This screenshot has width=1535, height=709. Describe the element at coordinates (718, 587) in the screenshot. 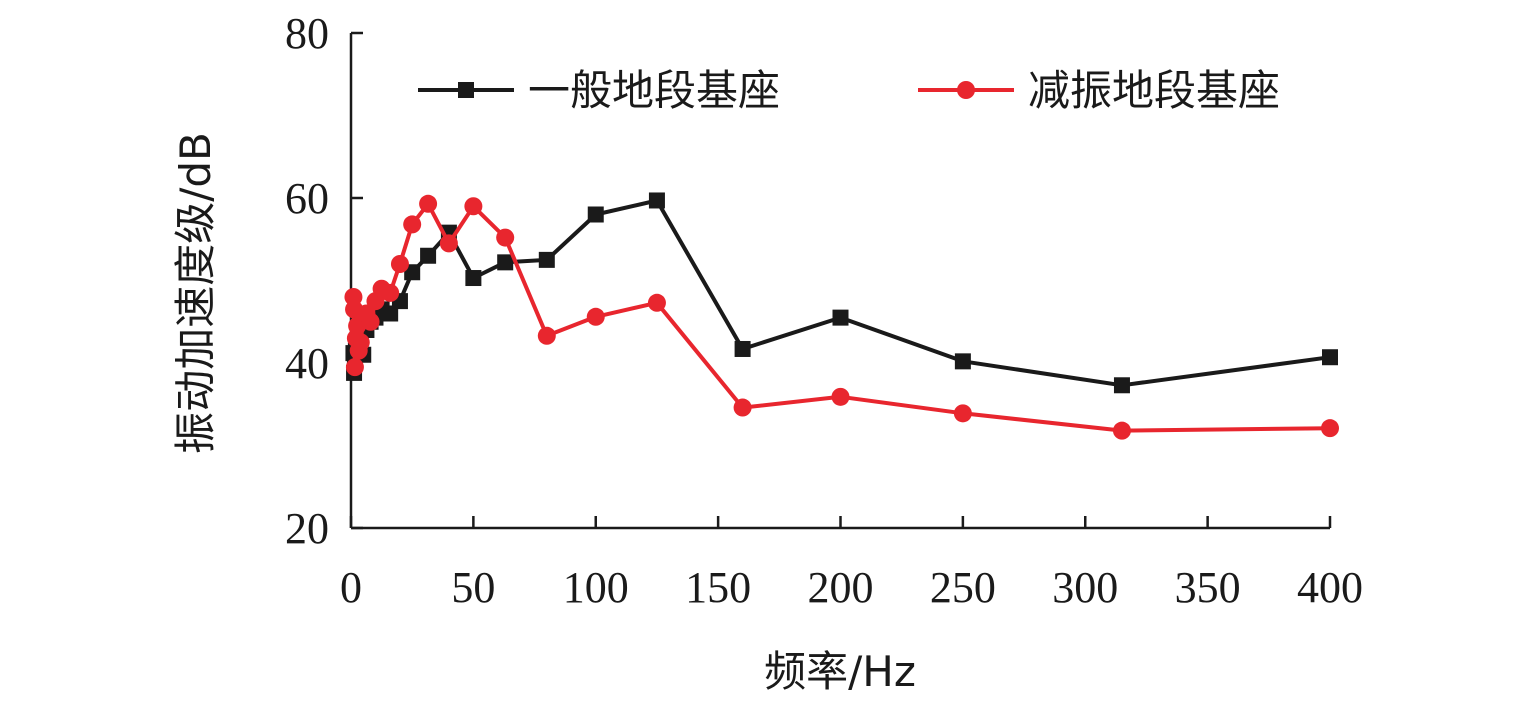

I see `x-tick-label: 150` at that location.